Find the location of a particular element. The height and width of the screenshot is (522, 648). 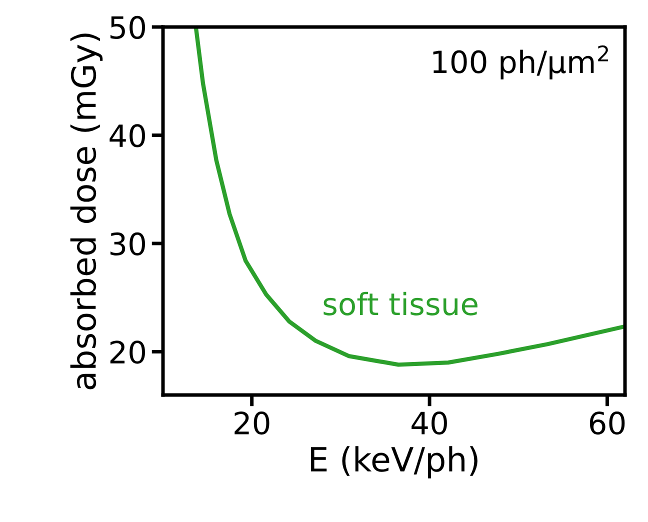

series-label: soft tissue is located at coordinates (401, 304).